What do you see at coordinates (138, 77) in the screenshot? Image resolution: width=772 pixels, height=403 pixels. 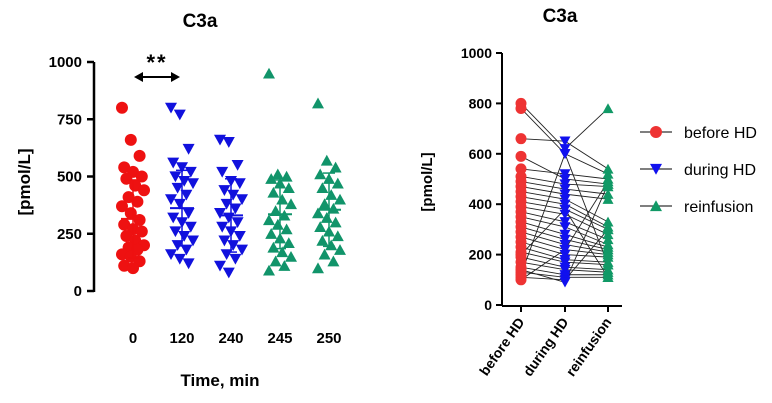 I see `arrow-head-left` at bounding box center [138, 77].